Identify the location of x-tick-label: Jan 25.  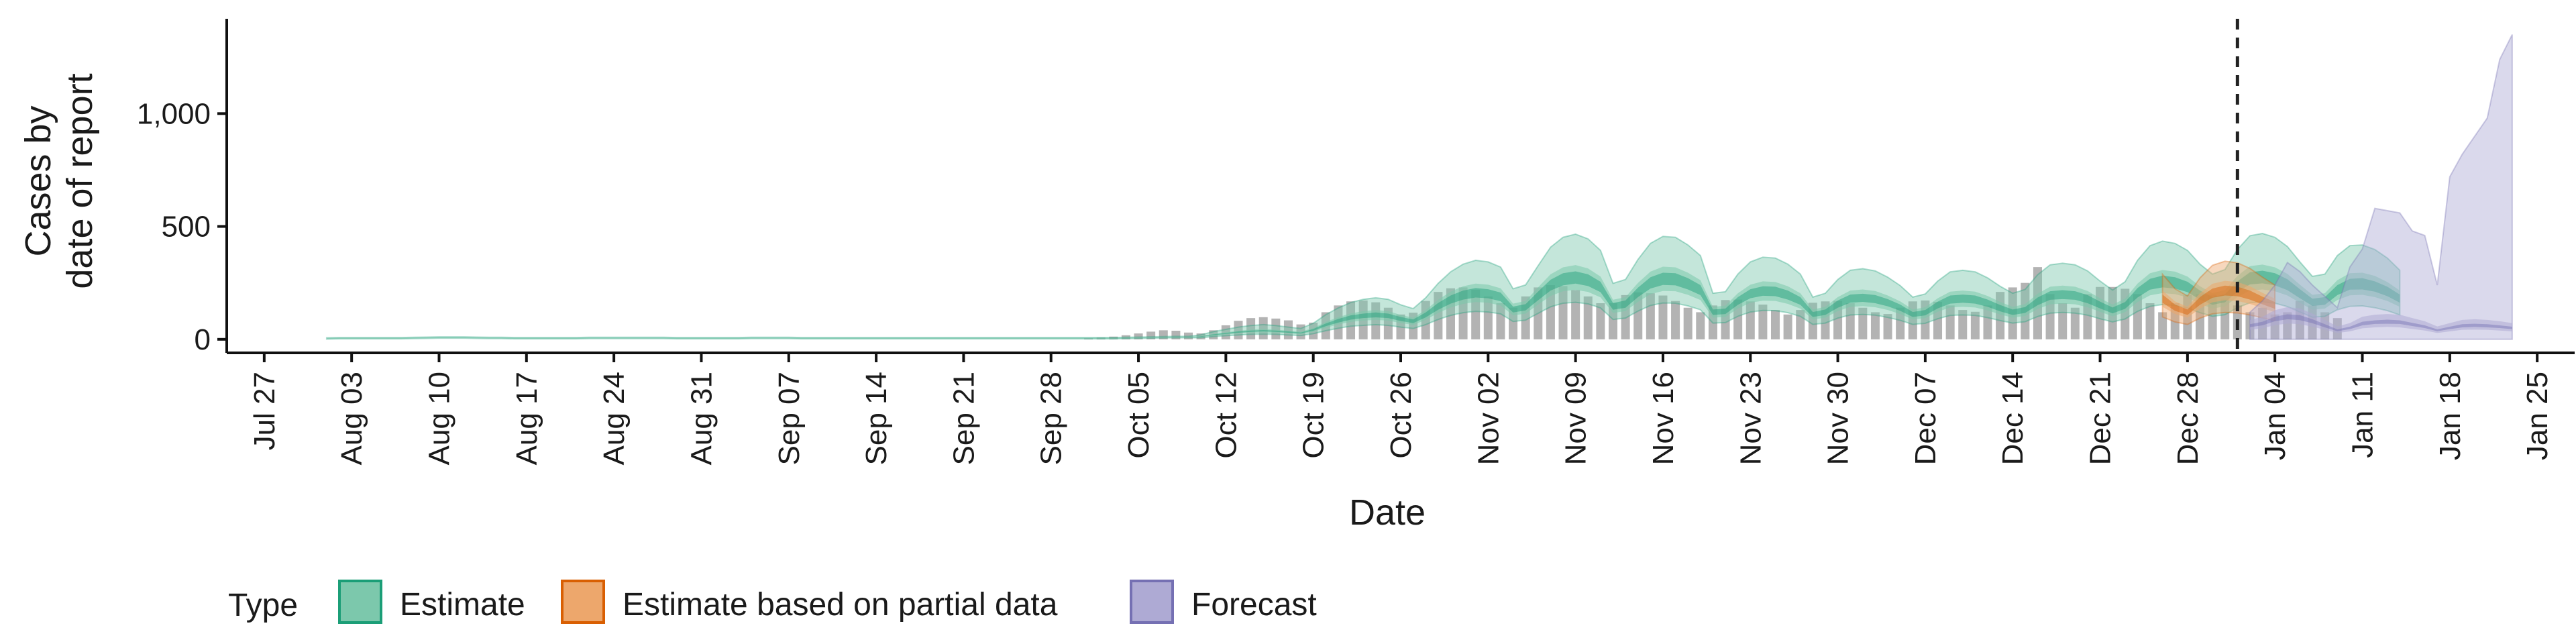
(2537, 416).